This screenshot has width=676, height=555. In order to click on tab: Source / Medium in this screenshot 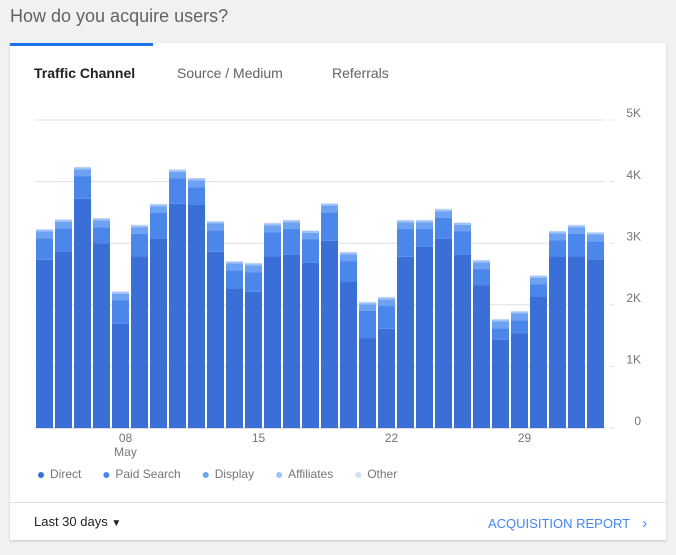, I will do `click(230, 73)`.